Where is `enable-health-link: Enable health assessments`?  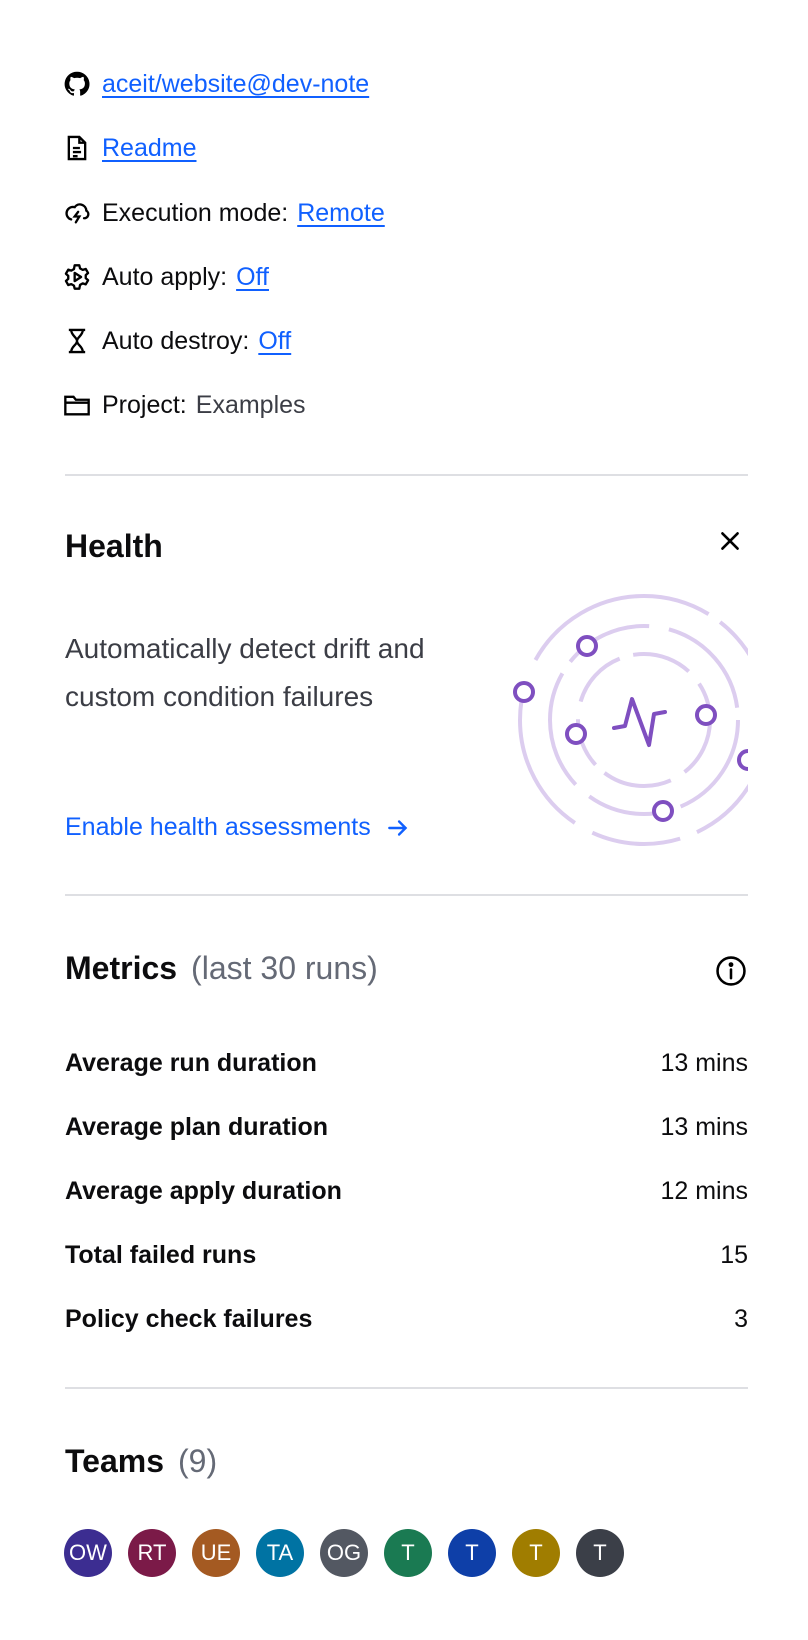 enable-health-link: Enable health assessments is located at coordinates (238, 827).